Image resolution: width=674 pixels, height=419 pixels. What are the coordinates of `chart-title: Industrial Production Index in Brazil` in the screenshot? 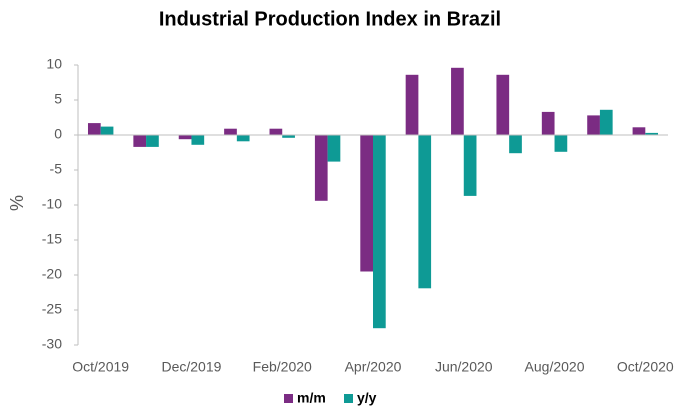 It's located at (330, 19).